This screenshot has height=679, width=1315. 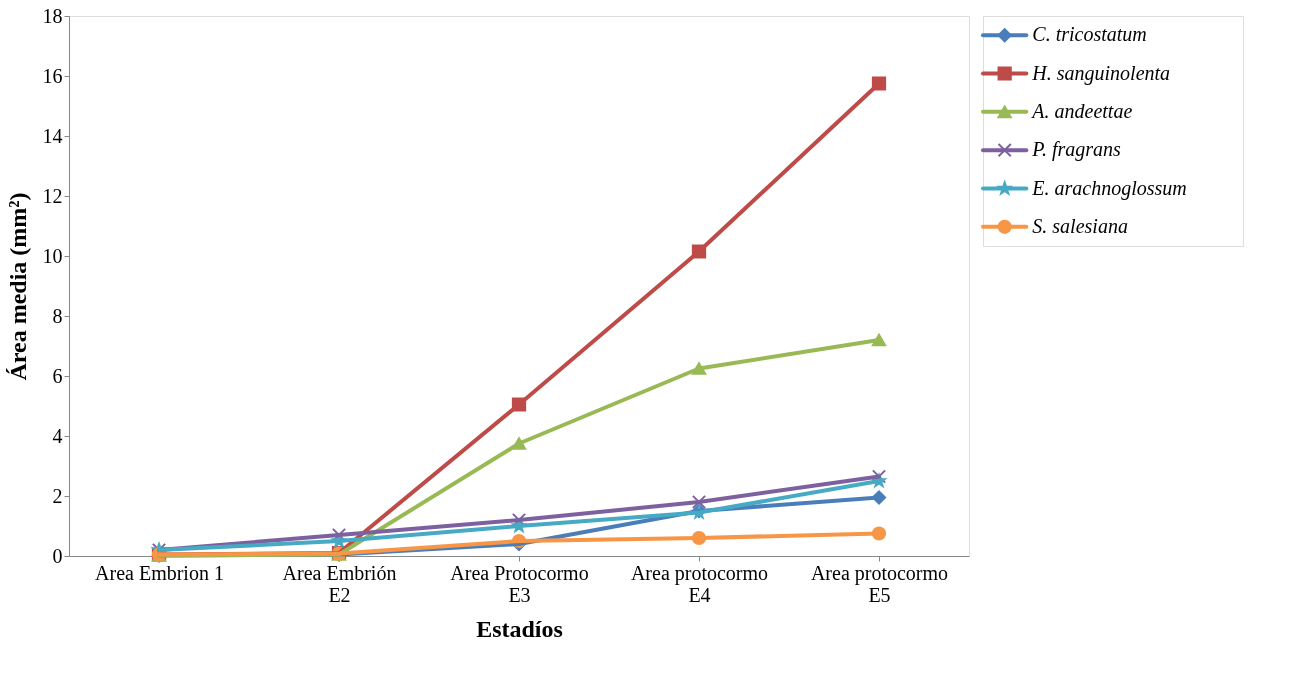 I want to click on legend-label: C. tricostatum, so click(x=1089, y=34).